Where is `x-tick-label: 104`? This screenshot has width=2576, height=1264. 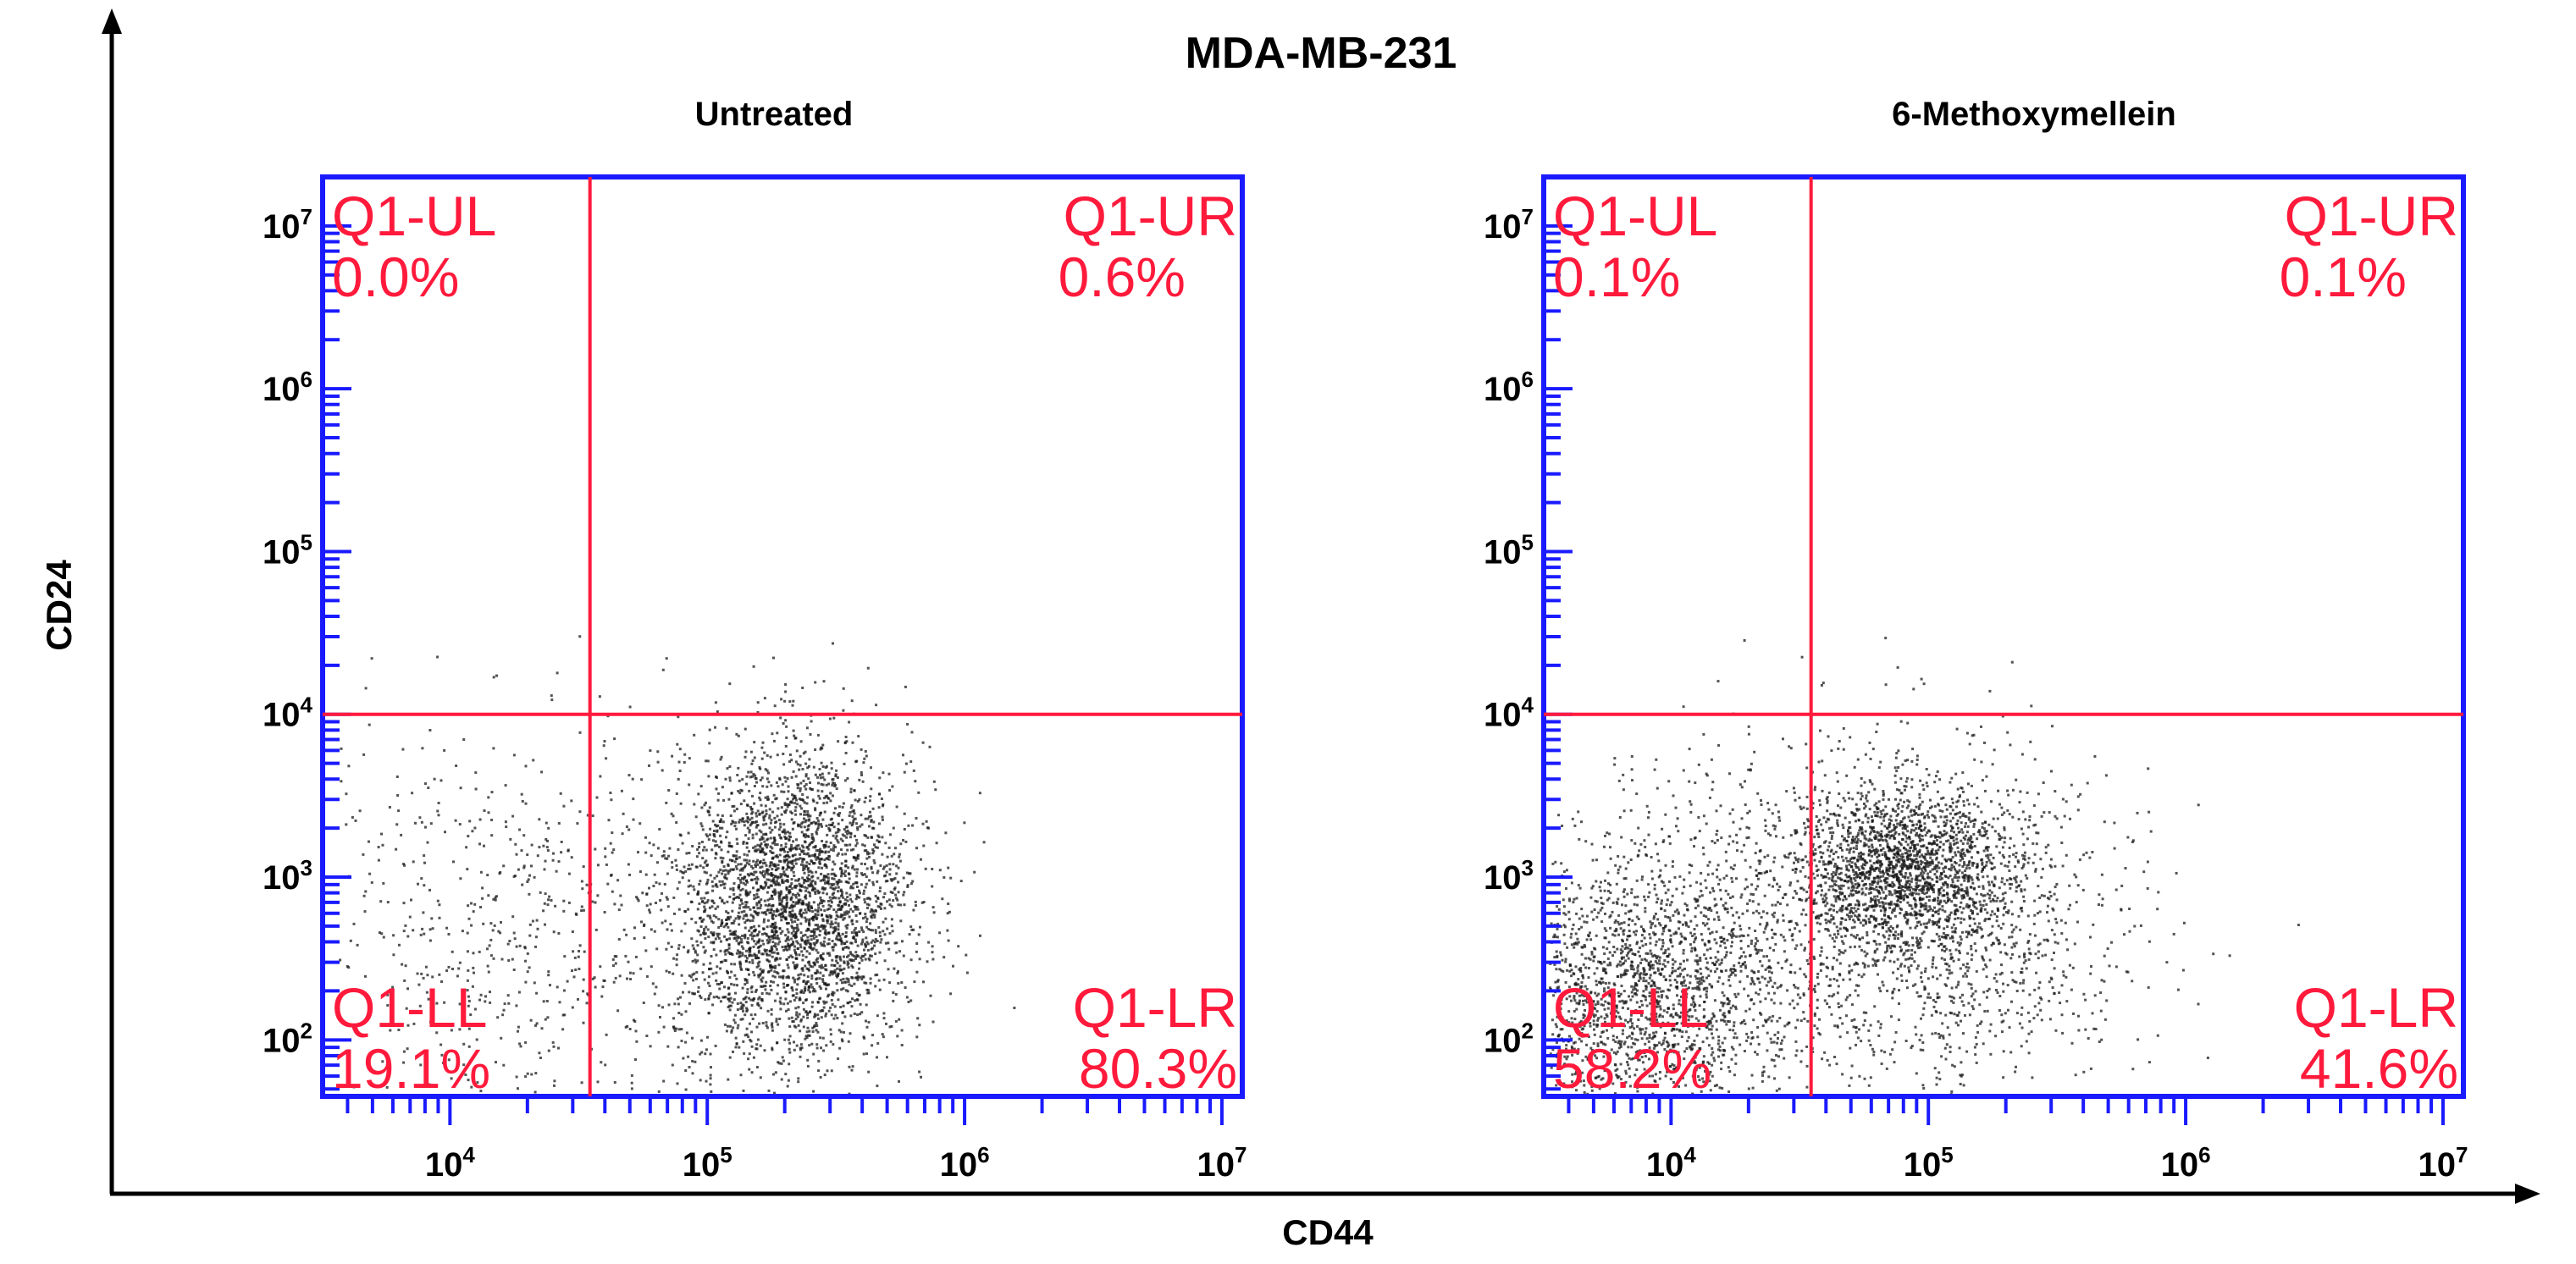 x-tick-label: 104 is located at coordinates (451, 1163).